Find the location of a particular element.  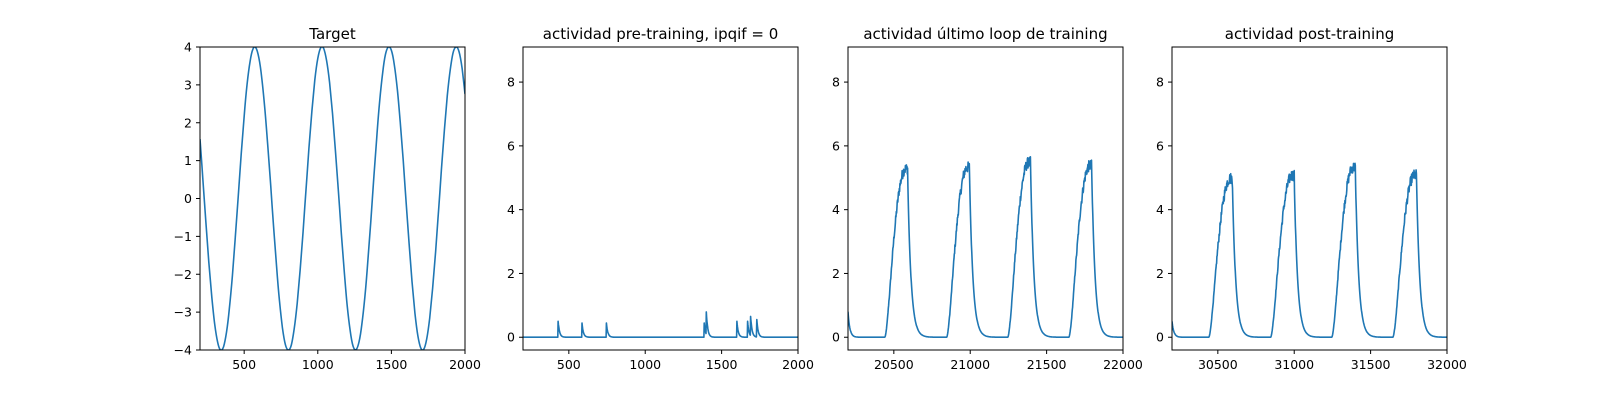

y-tick-label: −2 is located at coordinates (183, 274).